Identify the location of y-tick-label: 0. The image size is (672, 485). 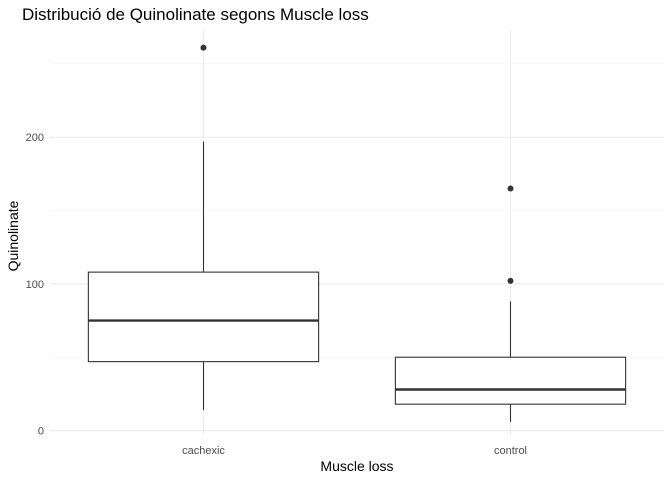
(41, 432).